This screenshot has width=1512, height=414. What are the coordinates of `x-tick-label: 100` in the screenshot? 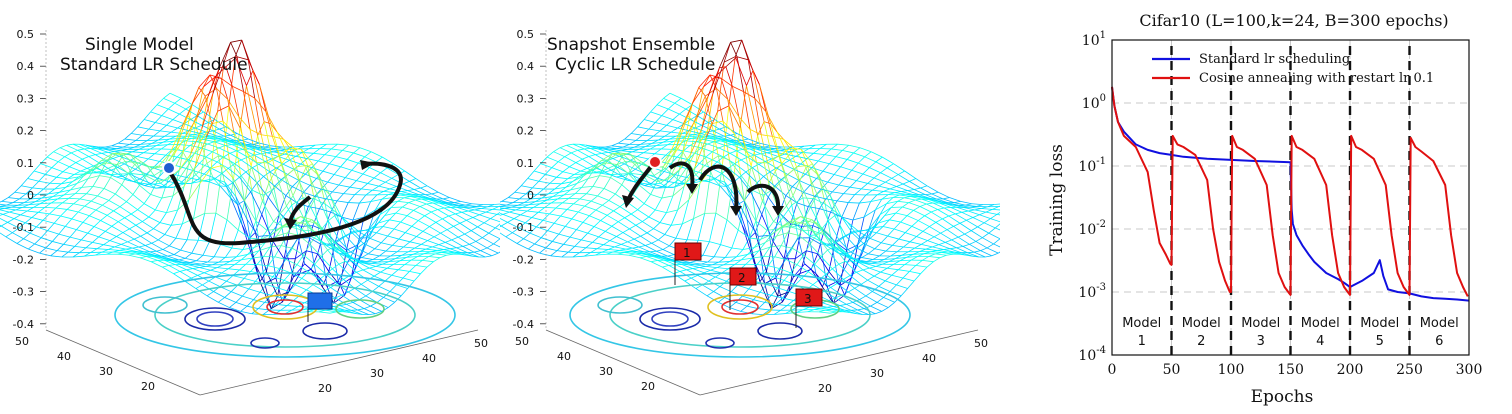 It's located at (1231, 370).